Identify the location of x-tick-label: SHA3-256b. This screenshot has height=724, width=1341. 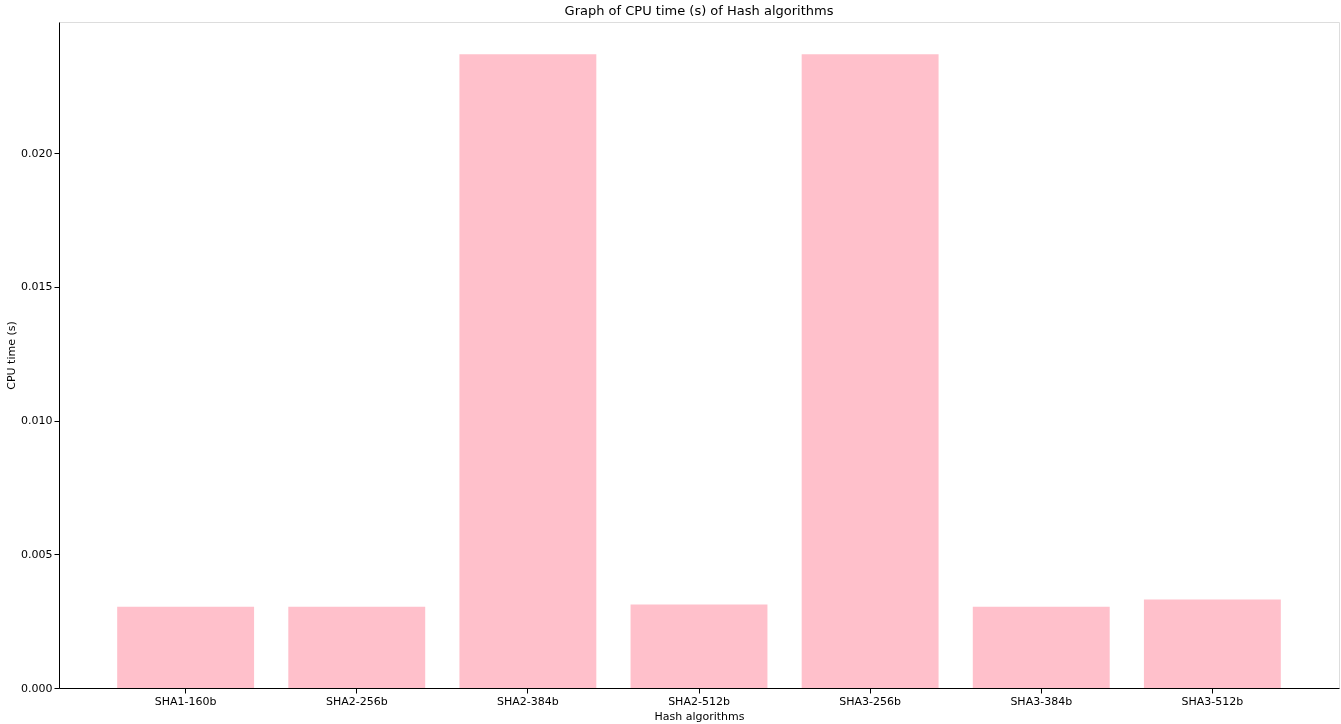
(870, 701).